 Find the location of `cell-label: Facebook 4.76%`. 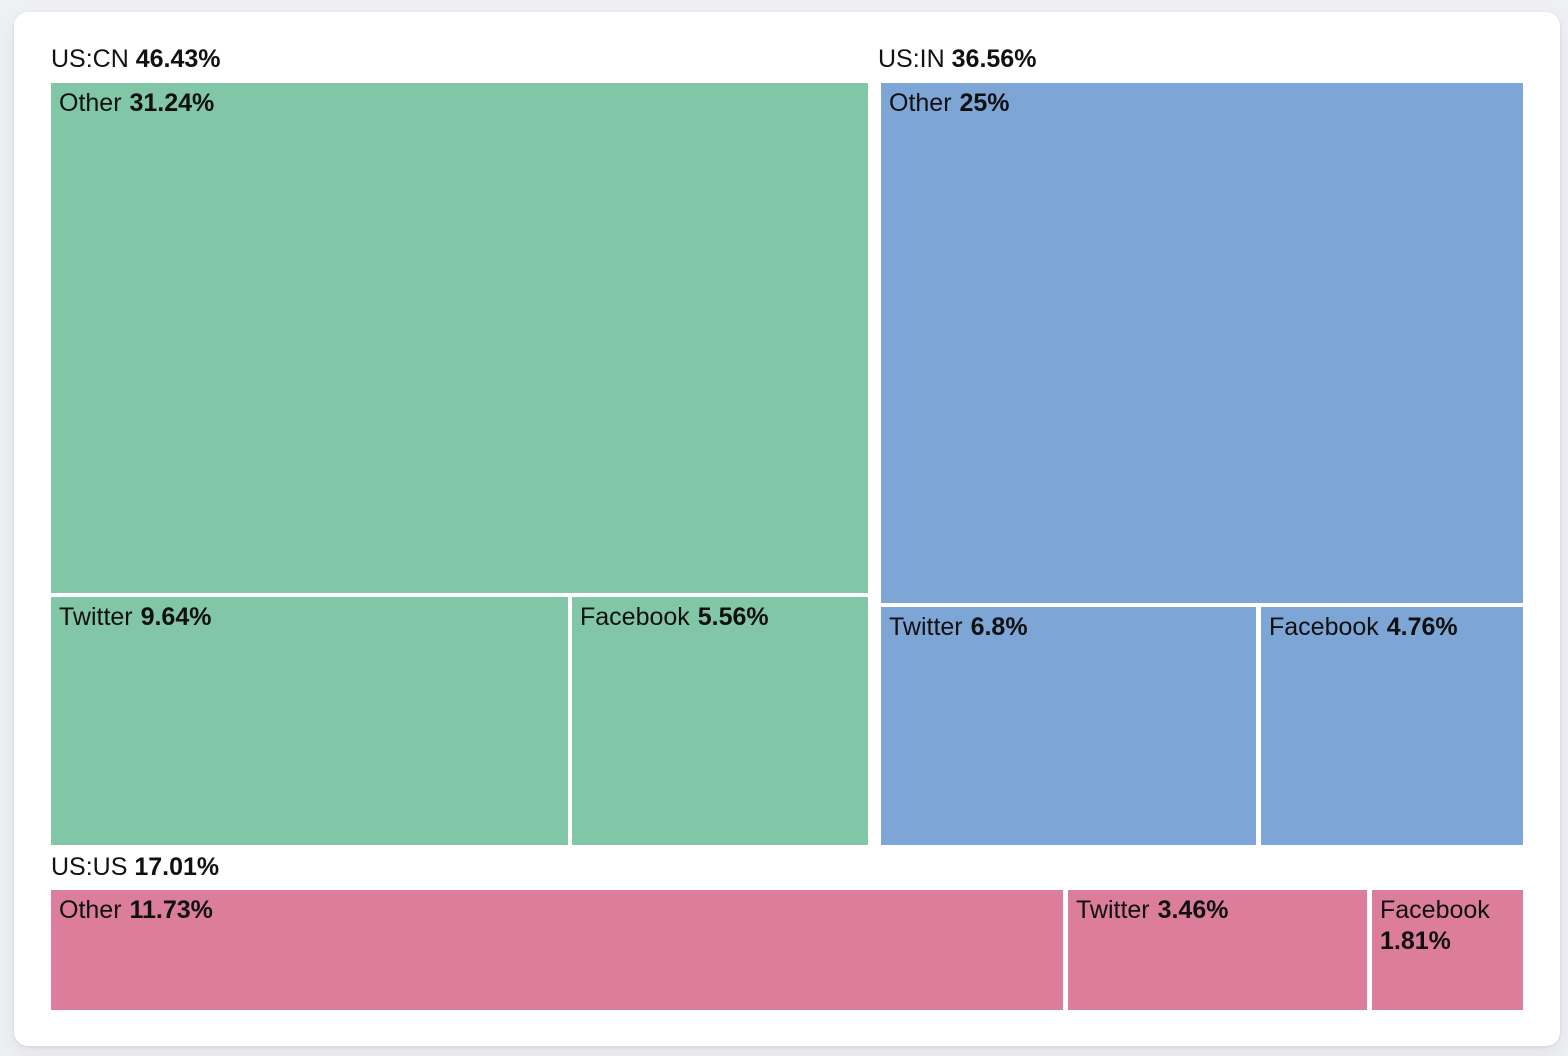

cell-label: Facebook 4.76% is located at coordinates (1392, 627).